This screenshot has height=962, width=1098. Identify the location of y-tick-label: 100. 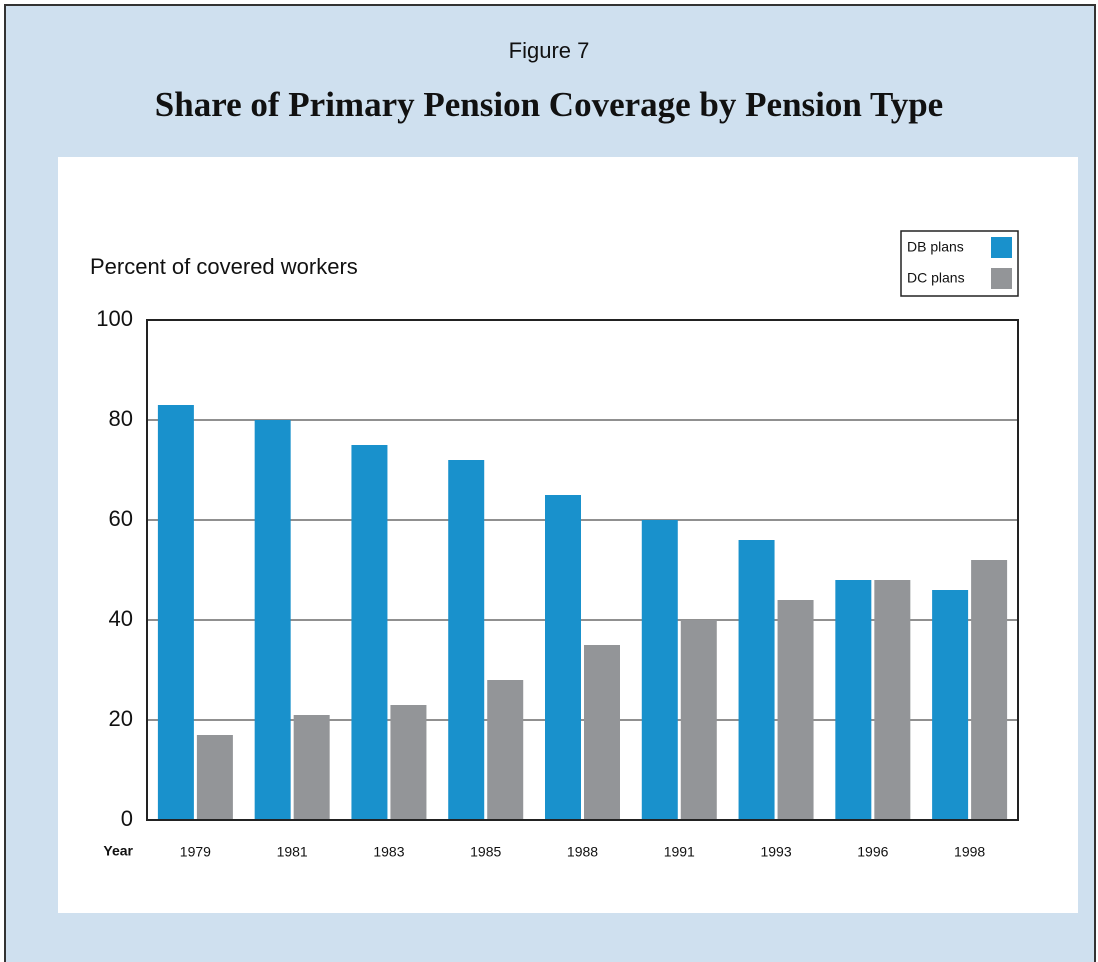
(114, 318).